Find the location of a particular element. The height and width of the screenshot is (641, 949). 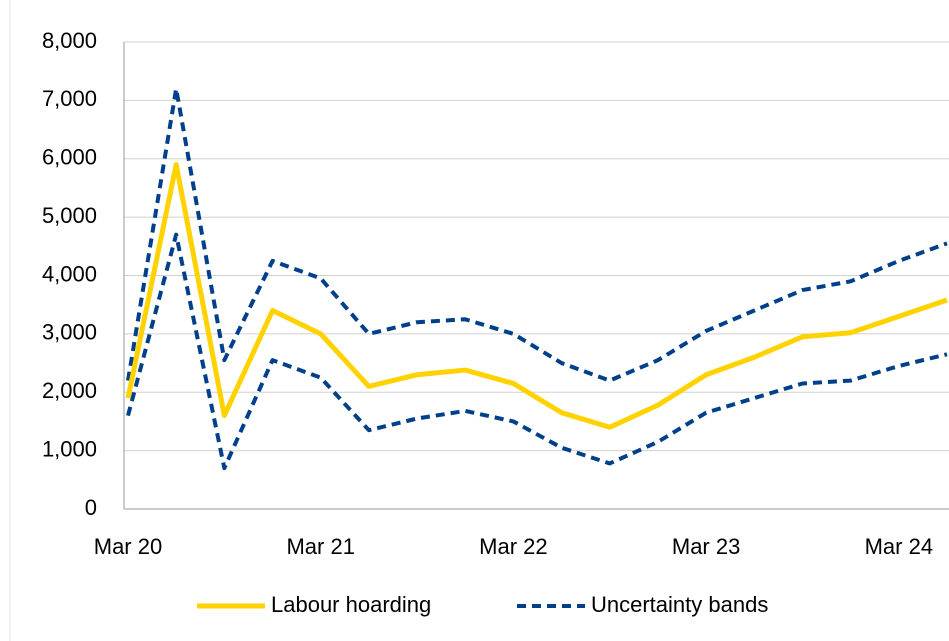

legend-label: Labour hoarding is located at coordinates (351, 604).